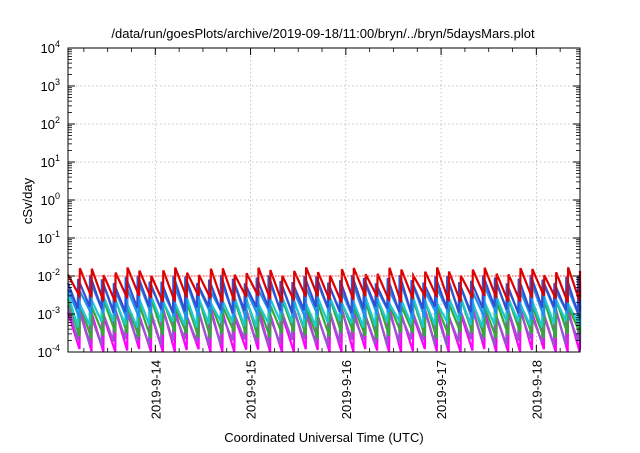  I want to click on x-axis-label: Coordinated Universal Time (UTC), so click(323, 437).